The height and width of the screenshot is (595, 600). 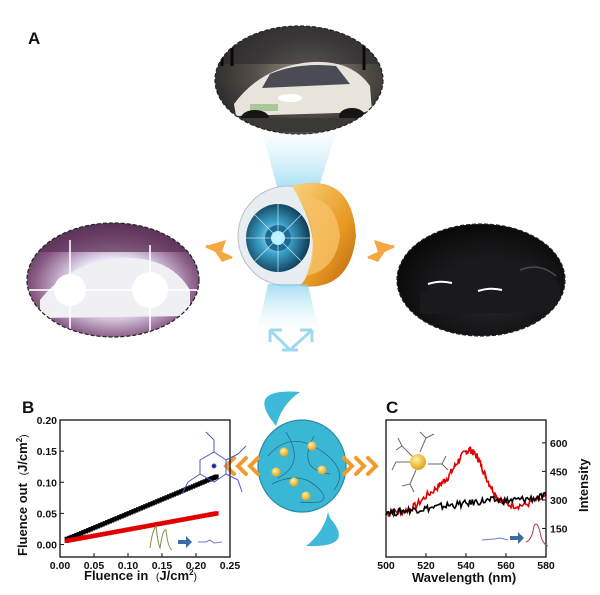 I want to click on inset-arrow-c-icon, so click(x=517, y=538).